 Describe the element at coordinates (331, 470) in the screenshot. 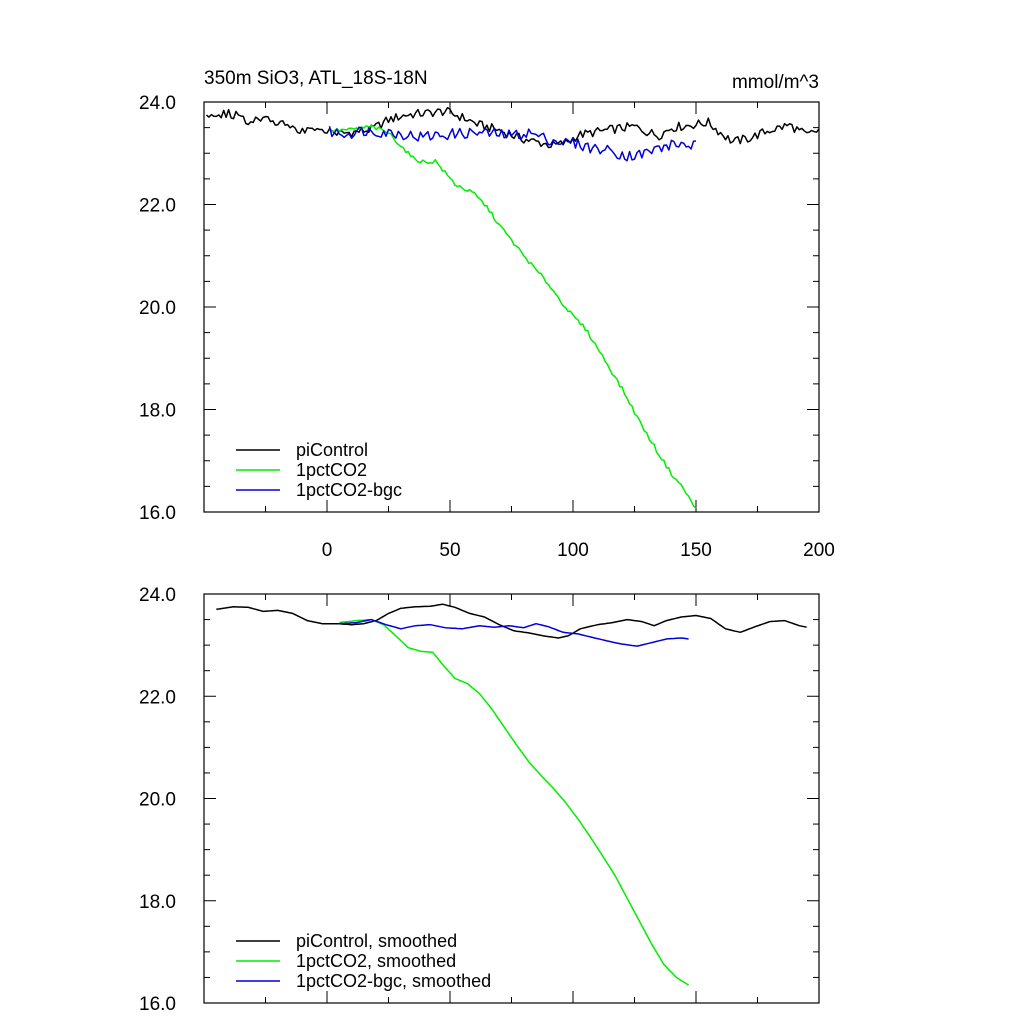

I see `legend-label: 1pctCO2` at that location.